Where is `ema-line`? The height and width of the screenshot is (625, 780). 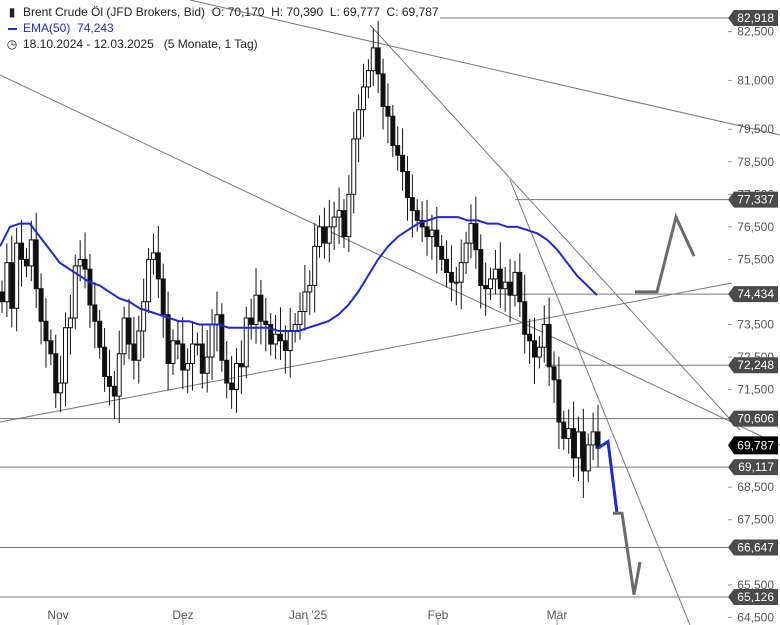
ema-line is located at coordinates (299, 274).